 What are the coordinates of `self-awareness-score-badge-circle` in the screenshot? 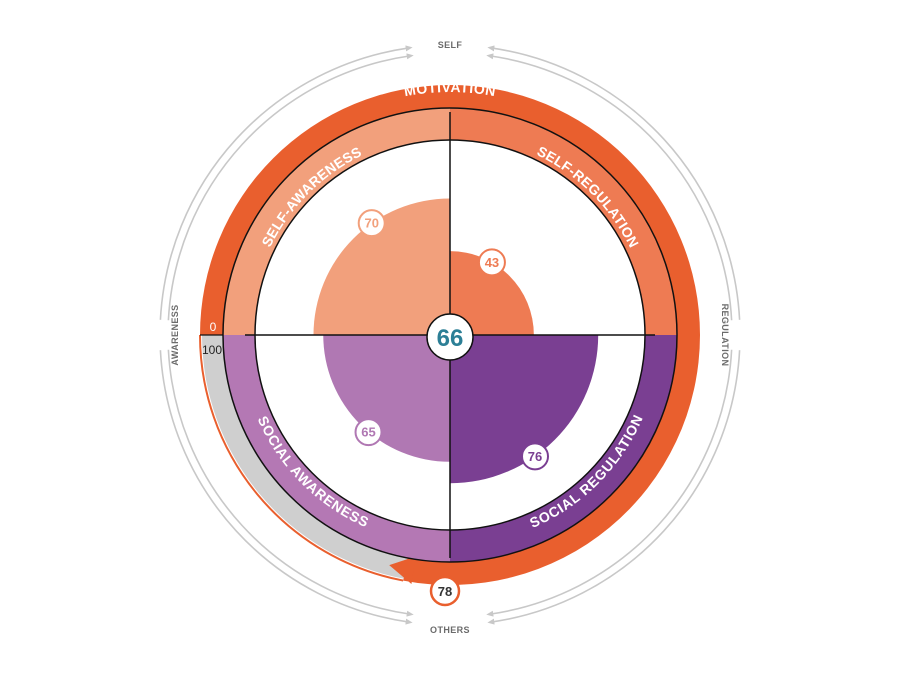 It's located at (371, 223).